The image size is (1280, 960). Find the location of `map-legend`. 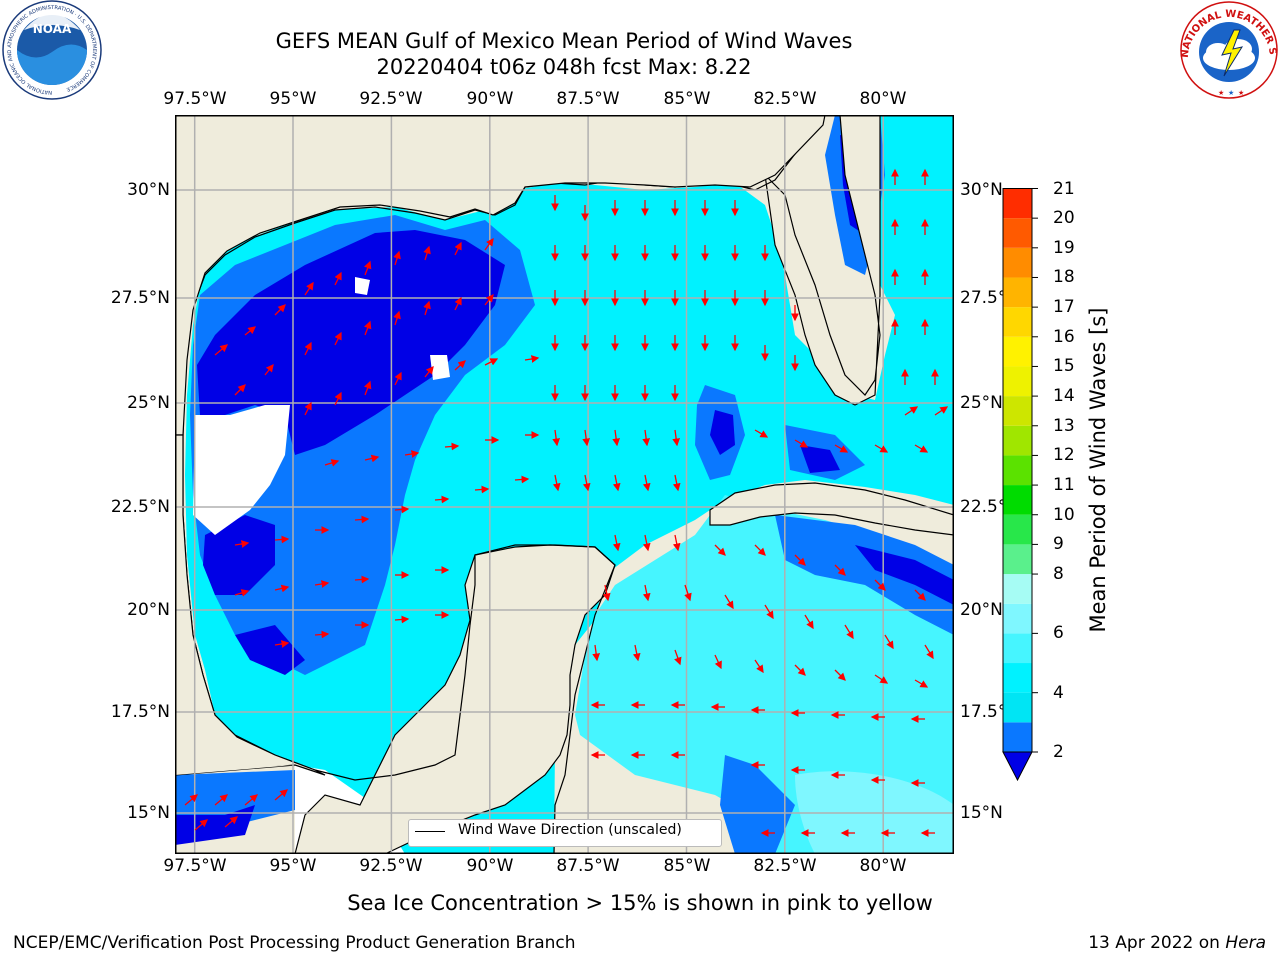

map-legend is located at coordinates (565, 833).